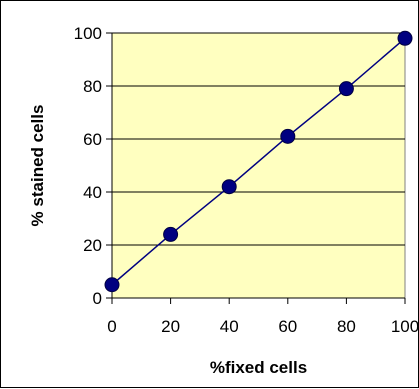  Describe the element at coordinates (287, 326) in the screenshot. I see `x-tick-label-60: 60` at that location.